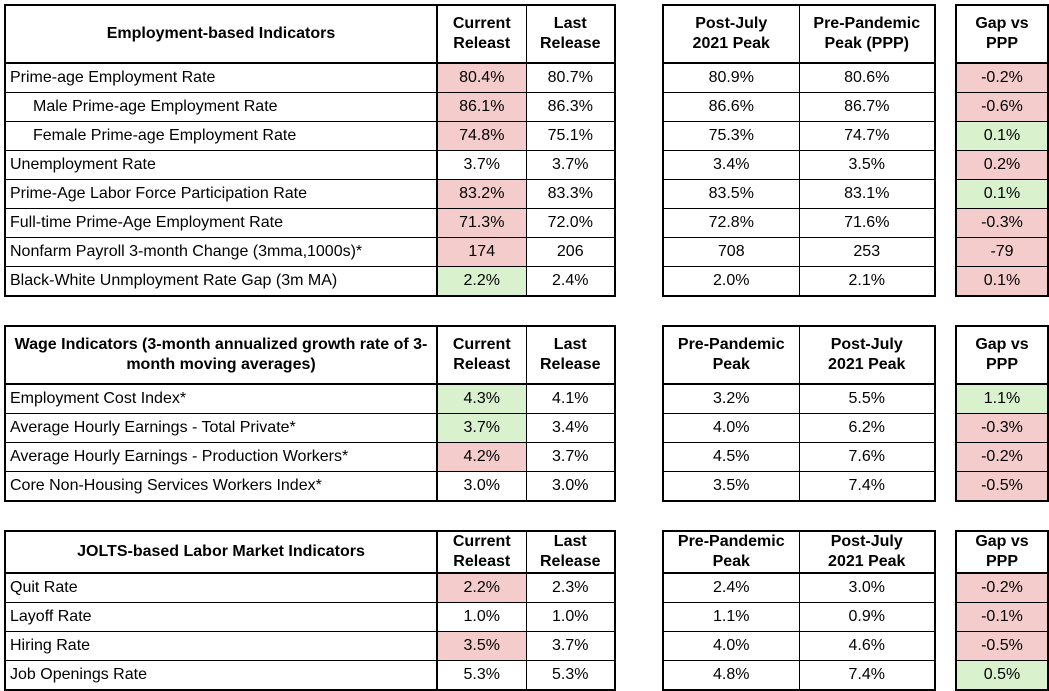 The height and width of the screenshot is (691, 1049). Describe the element at coordinates (221, 165) in the screenshot. I see `indicator-label-cell: Unemployment Rate` at that location.